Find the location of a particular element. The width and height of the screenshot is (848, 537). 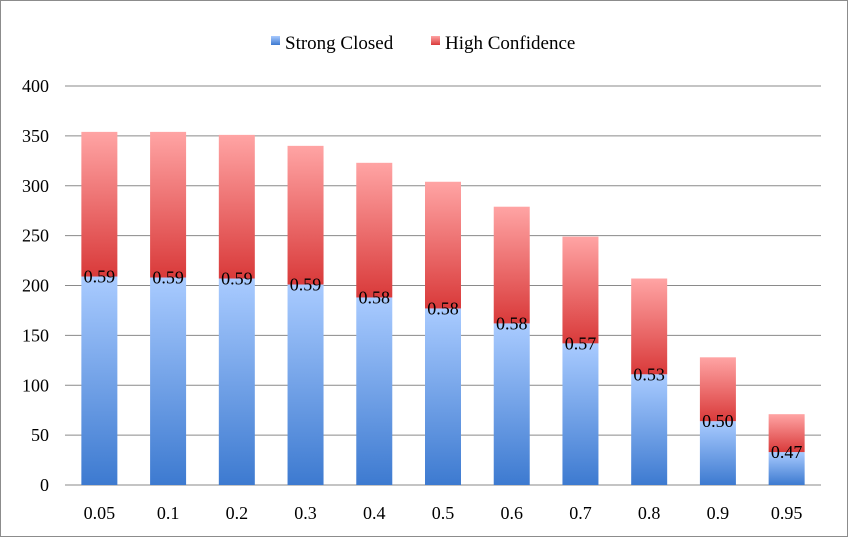

x-tick-label: 0.2 is located at coordinates (237, 513).